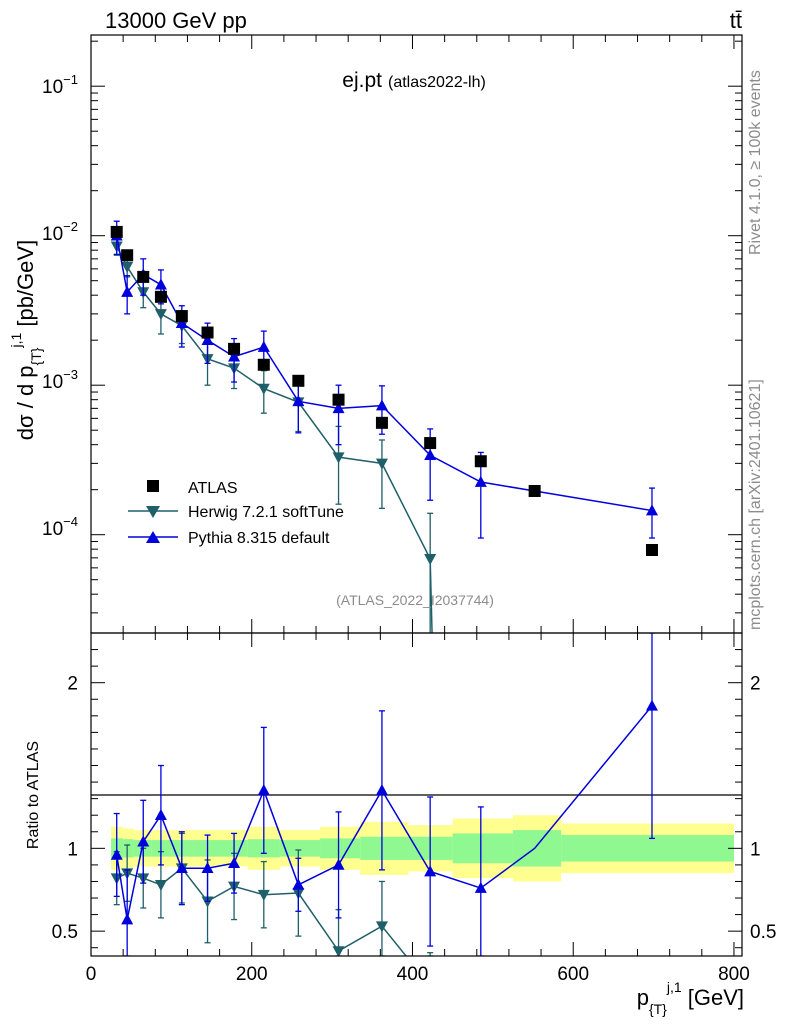 The height and width of the screenshot is (1024, 786). I want to click on y-tick-label-1e-2: 10⁻², so click(60, 232).